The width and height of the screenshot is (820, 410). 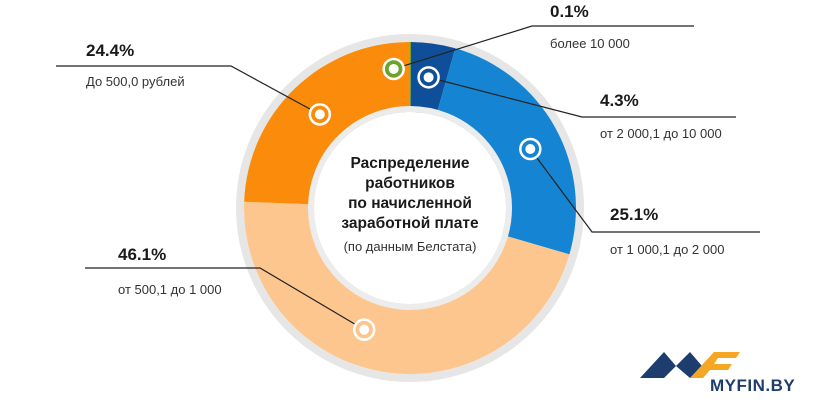 I want to click on slice-percent-label-3: 25.1%, so click(x=634, y=214).